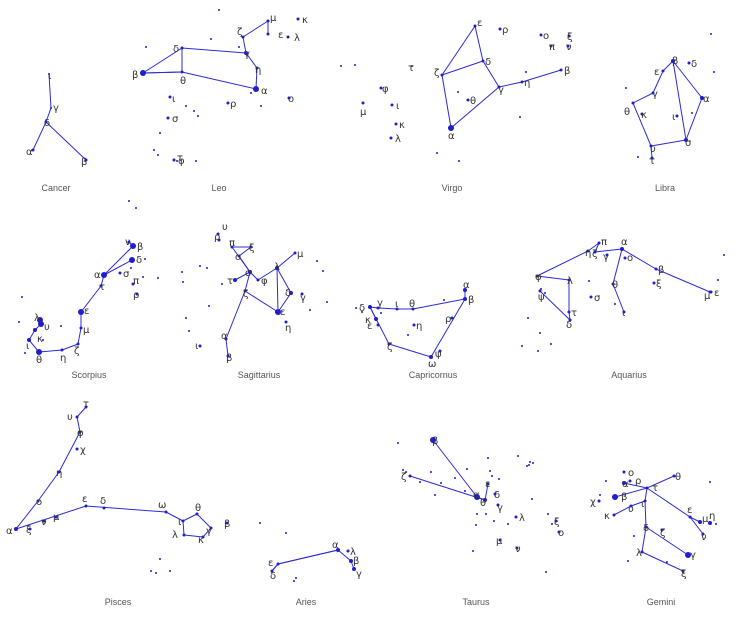 Image resolution: width=736 pixels, height=622 pixels. I want to click on constellation-sagittarius: ρυπ ξο λ μ τ σζ φ δ γ εη α ι β Sagittarius, so click(254, 301).